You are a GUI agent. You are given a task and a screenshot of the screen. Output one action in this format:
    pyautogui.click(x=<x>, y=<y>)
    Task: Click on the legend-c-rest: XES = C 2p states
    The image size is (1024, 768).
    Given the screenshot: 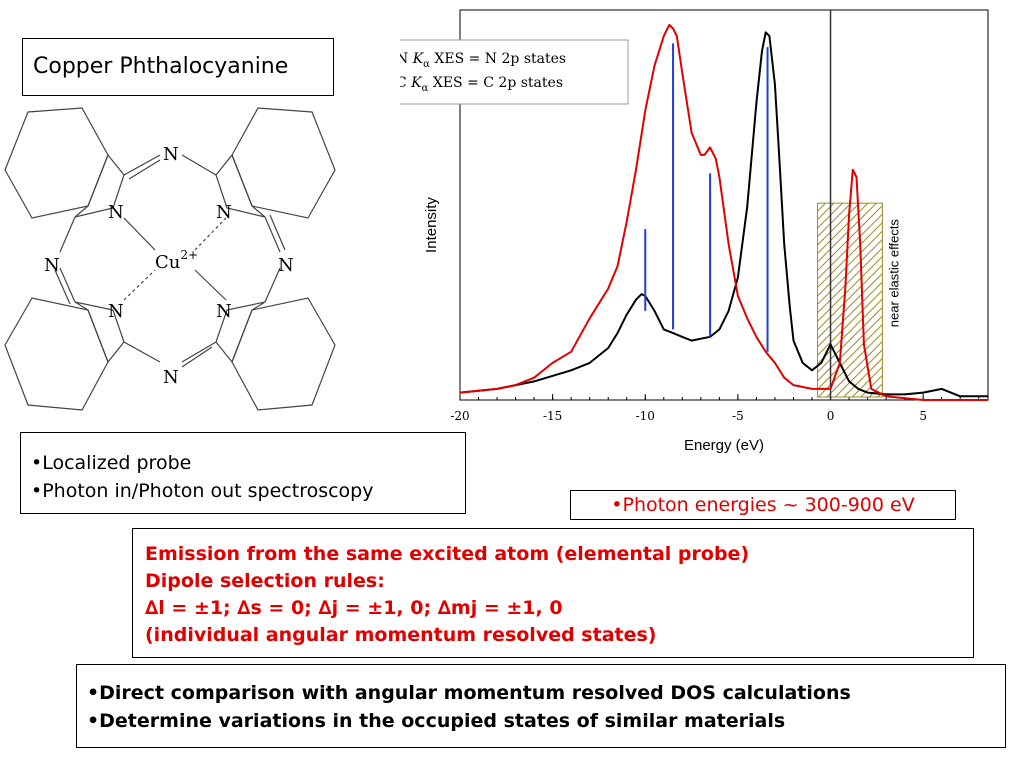 What is the action you would take?
    pyautogui.click(x=495, y=83)
    